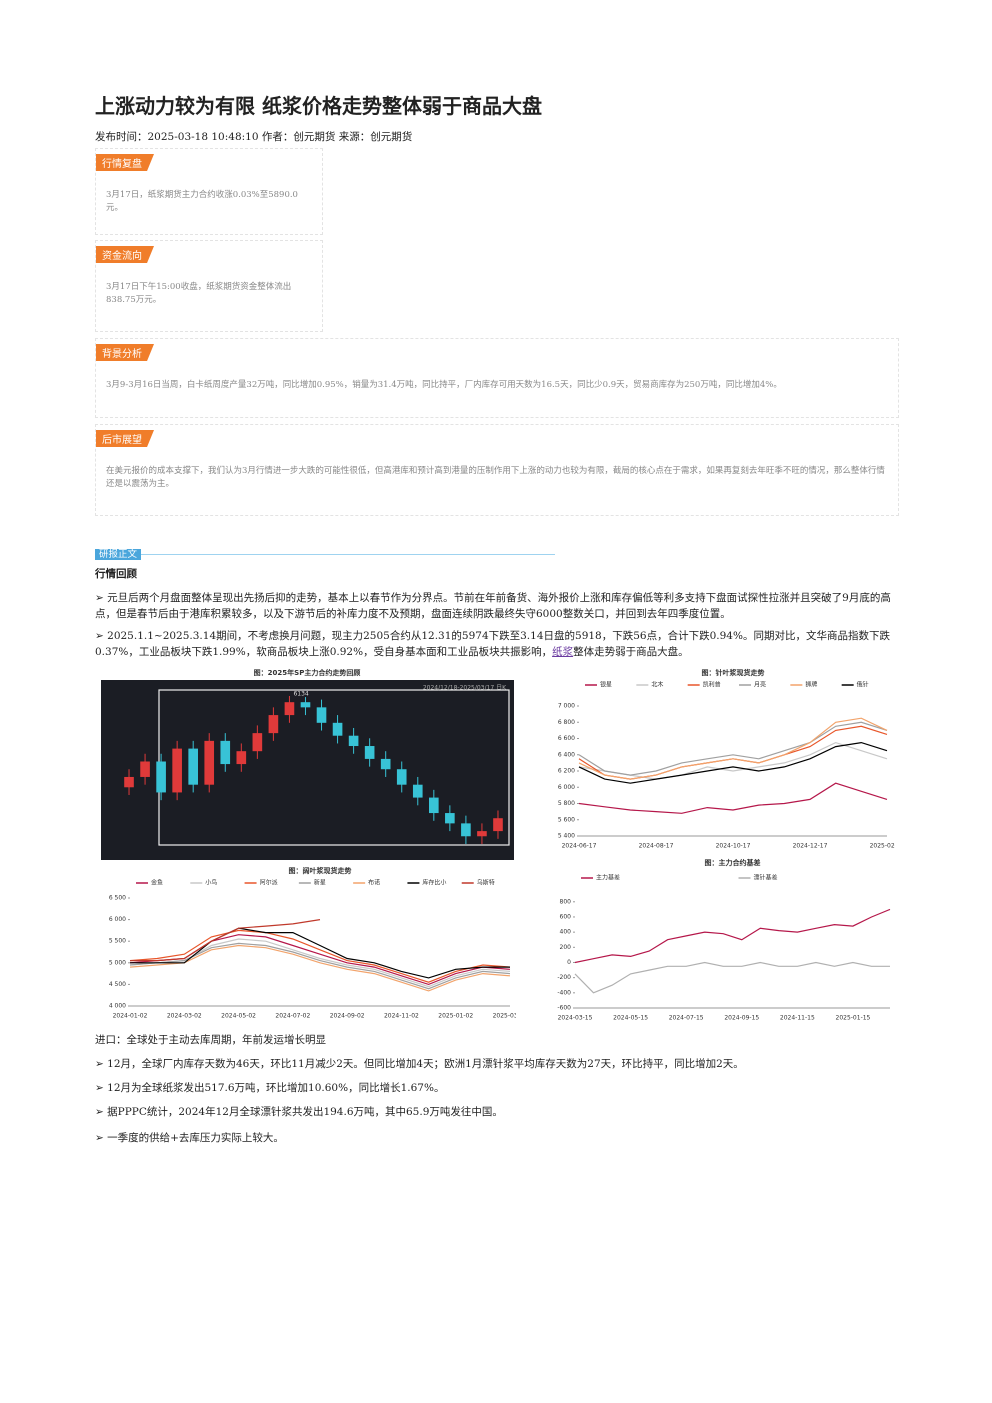 This screenshot has height=1403, width=992. I want to click on x-tick-label: 2024-08-17, so click(656, 846).